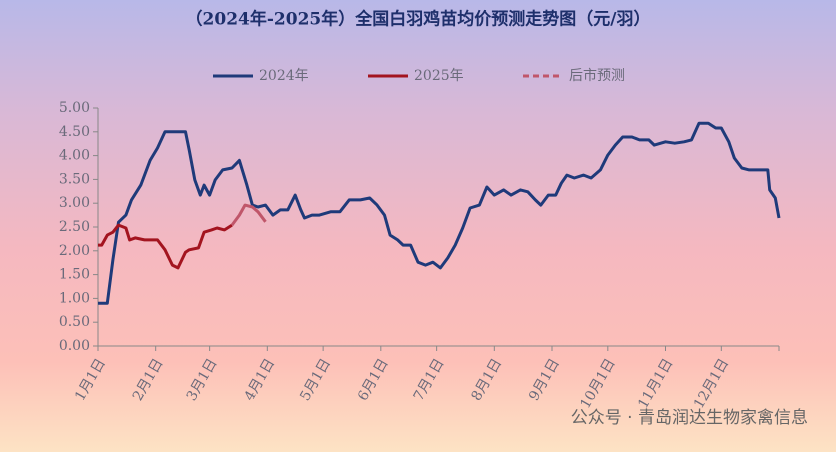  I want to click on x-tick-label: 1月1日, so click(90, 380).